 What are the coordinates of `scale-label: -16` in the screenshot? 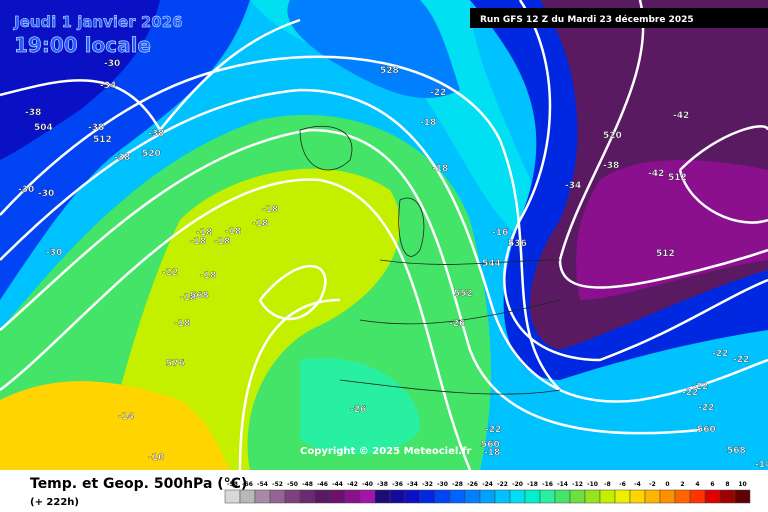 It's located at (547, 484).